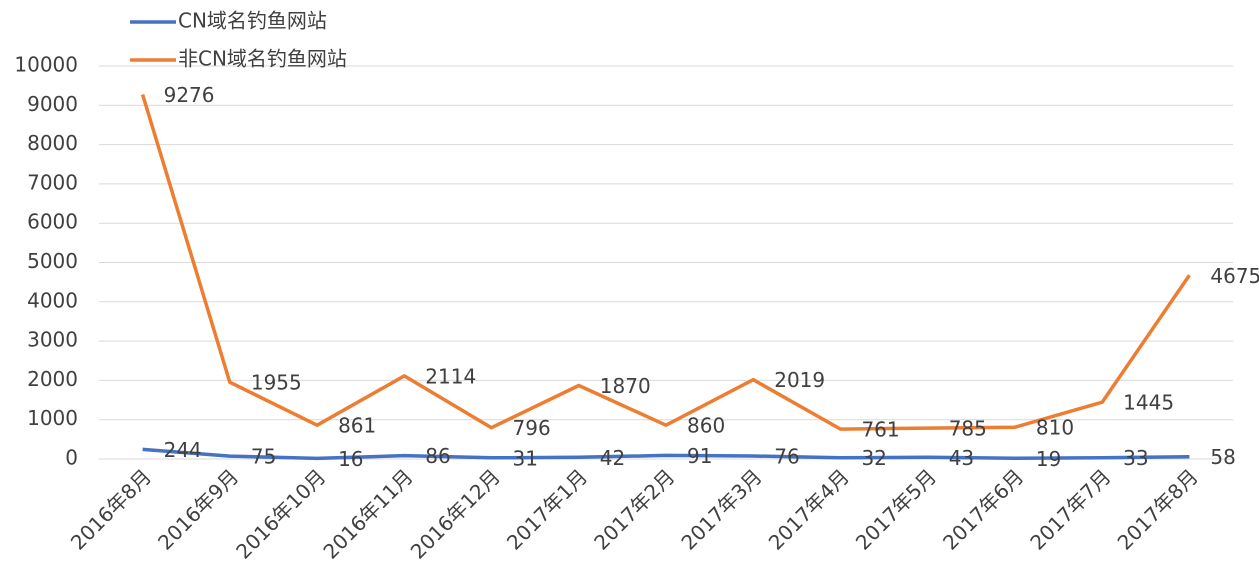 The image size is (1259, 588). Describe the element at coordinates (1234, 276) in the screenshot. I see `data-label: 4675` at that location.